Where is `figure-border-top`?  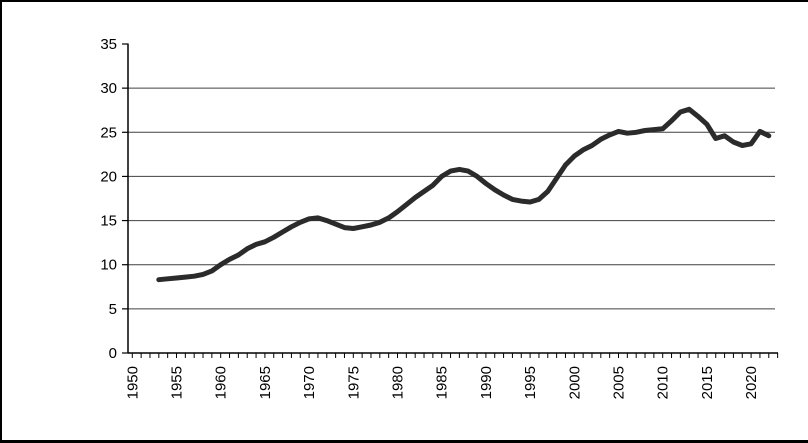
figure-border-top is located at coordinates (404, 1).